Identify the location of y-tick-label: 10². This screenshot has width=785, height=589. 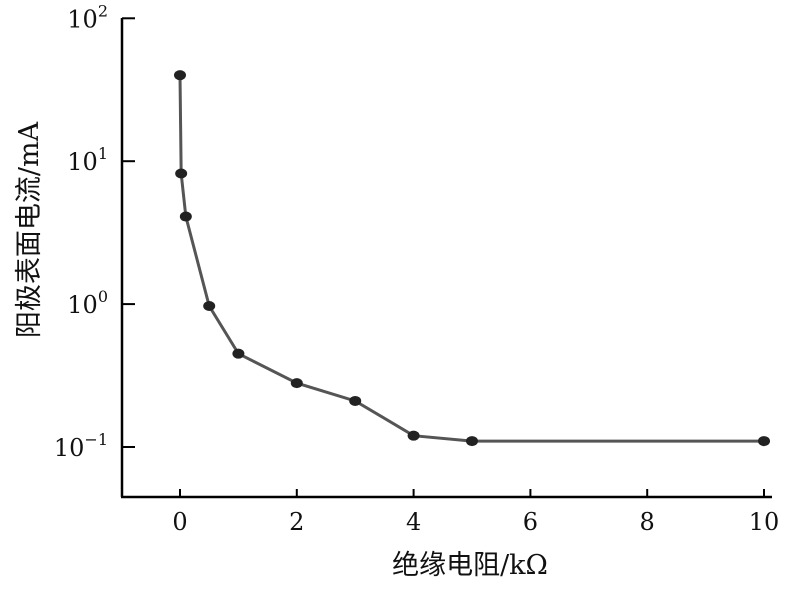
(87, 17).